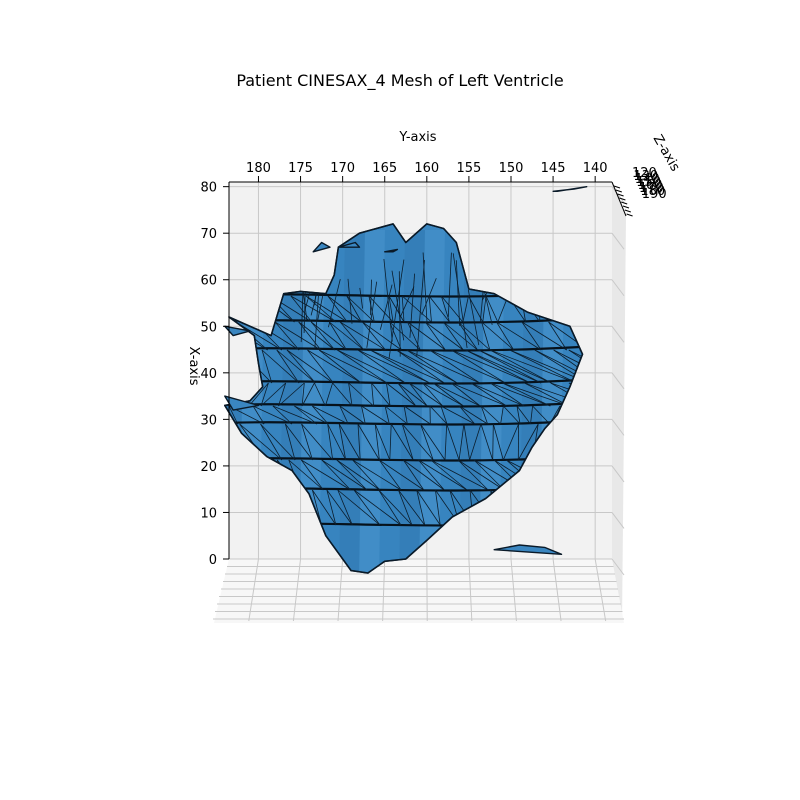 This screenshot has height=800, width=800. I want to click on z-tick-label: 150, so click(648, 182).